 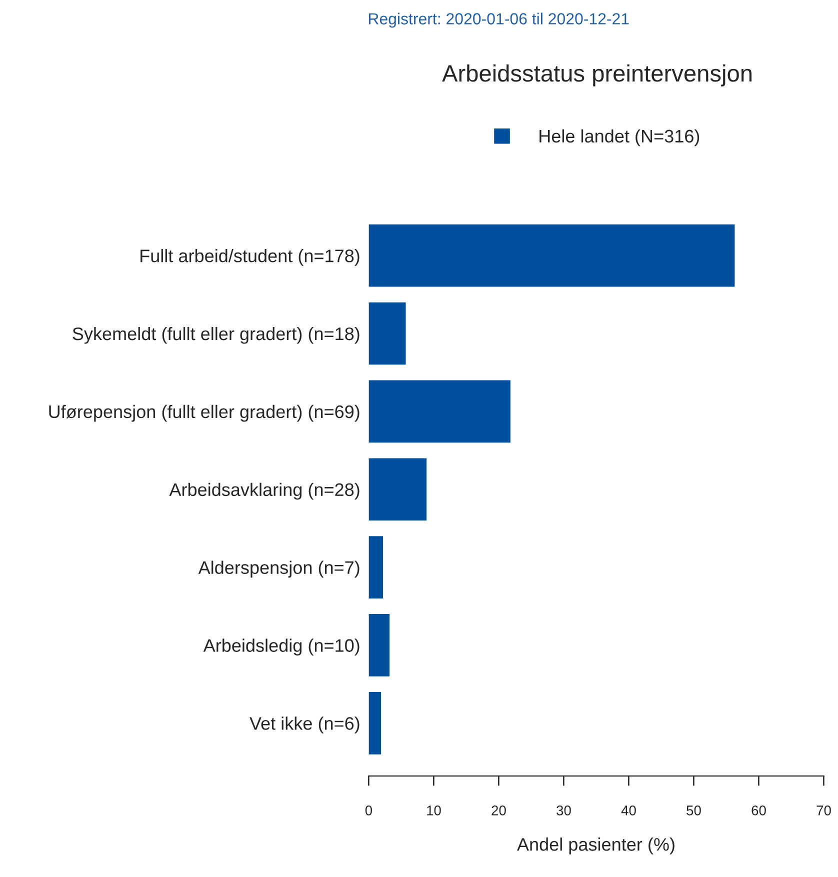 What do you see at coordinates (563, 811) in the screenshot?
I see `x-tick-label: 30` at bounding box center [563, 811].